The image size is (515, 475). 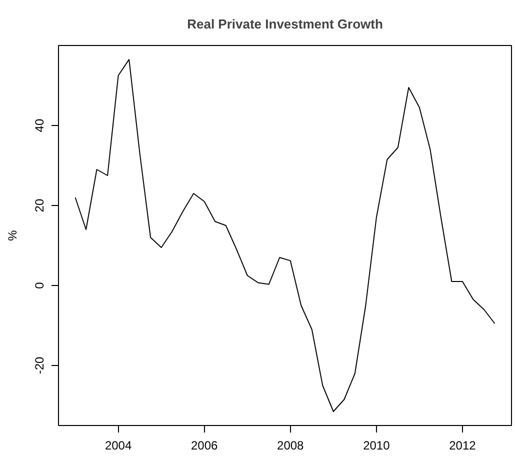 What do you see at coordinates (39, 365) in the screenshot?
I see `y-tick-label: -20` at bounding box center [39, 365].